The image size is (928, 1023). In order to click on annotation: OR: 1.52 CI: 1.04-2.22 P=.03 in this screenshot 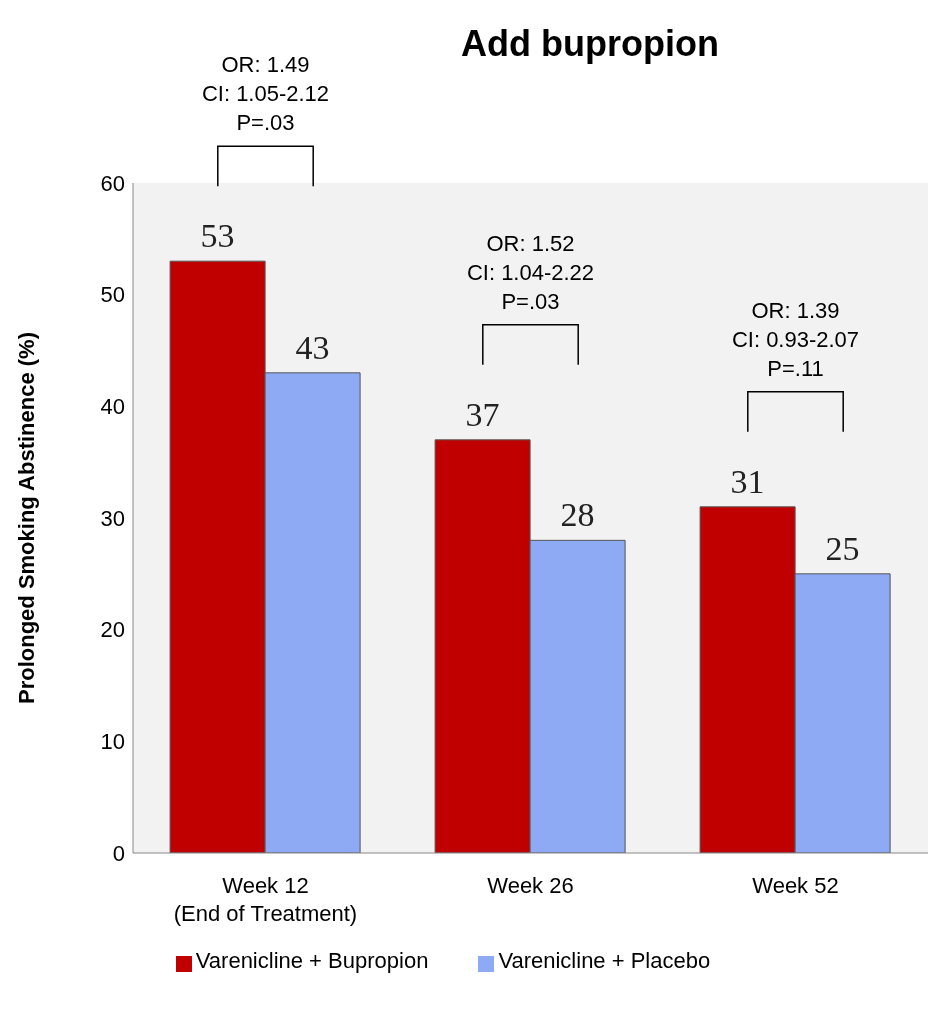, I will do `click(530, 272)`.